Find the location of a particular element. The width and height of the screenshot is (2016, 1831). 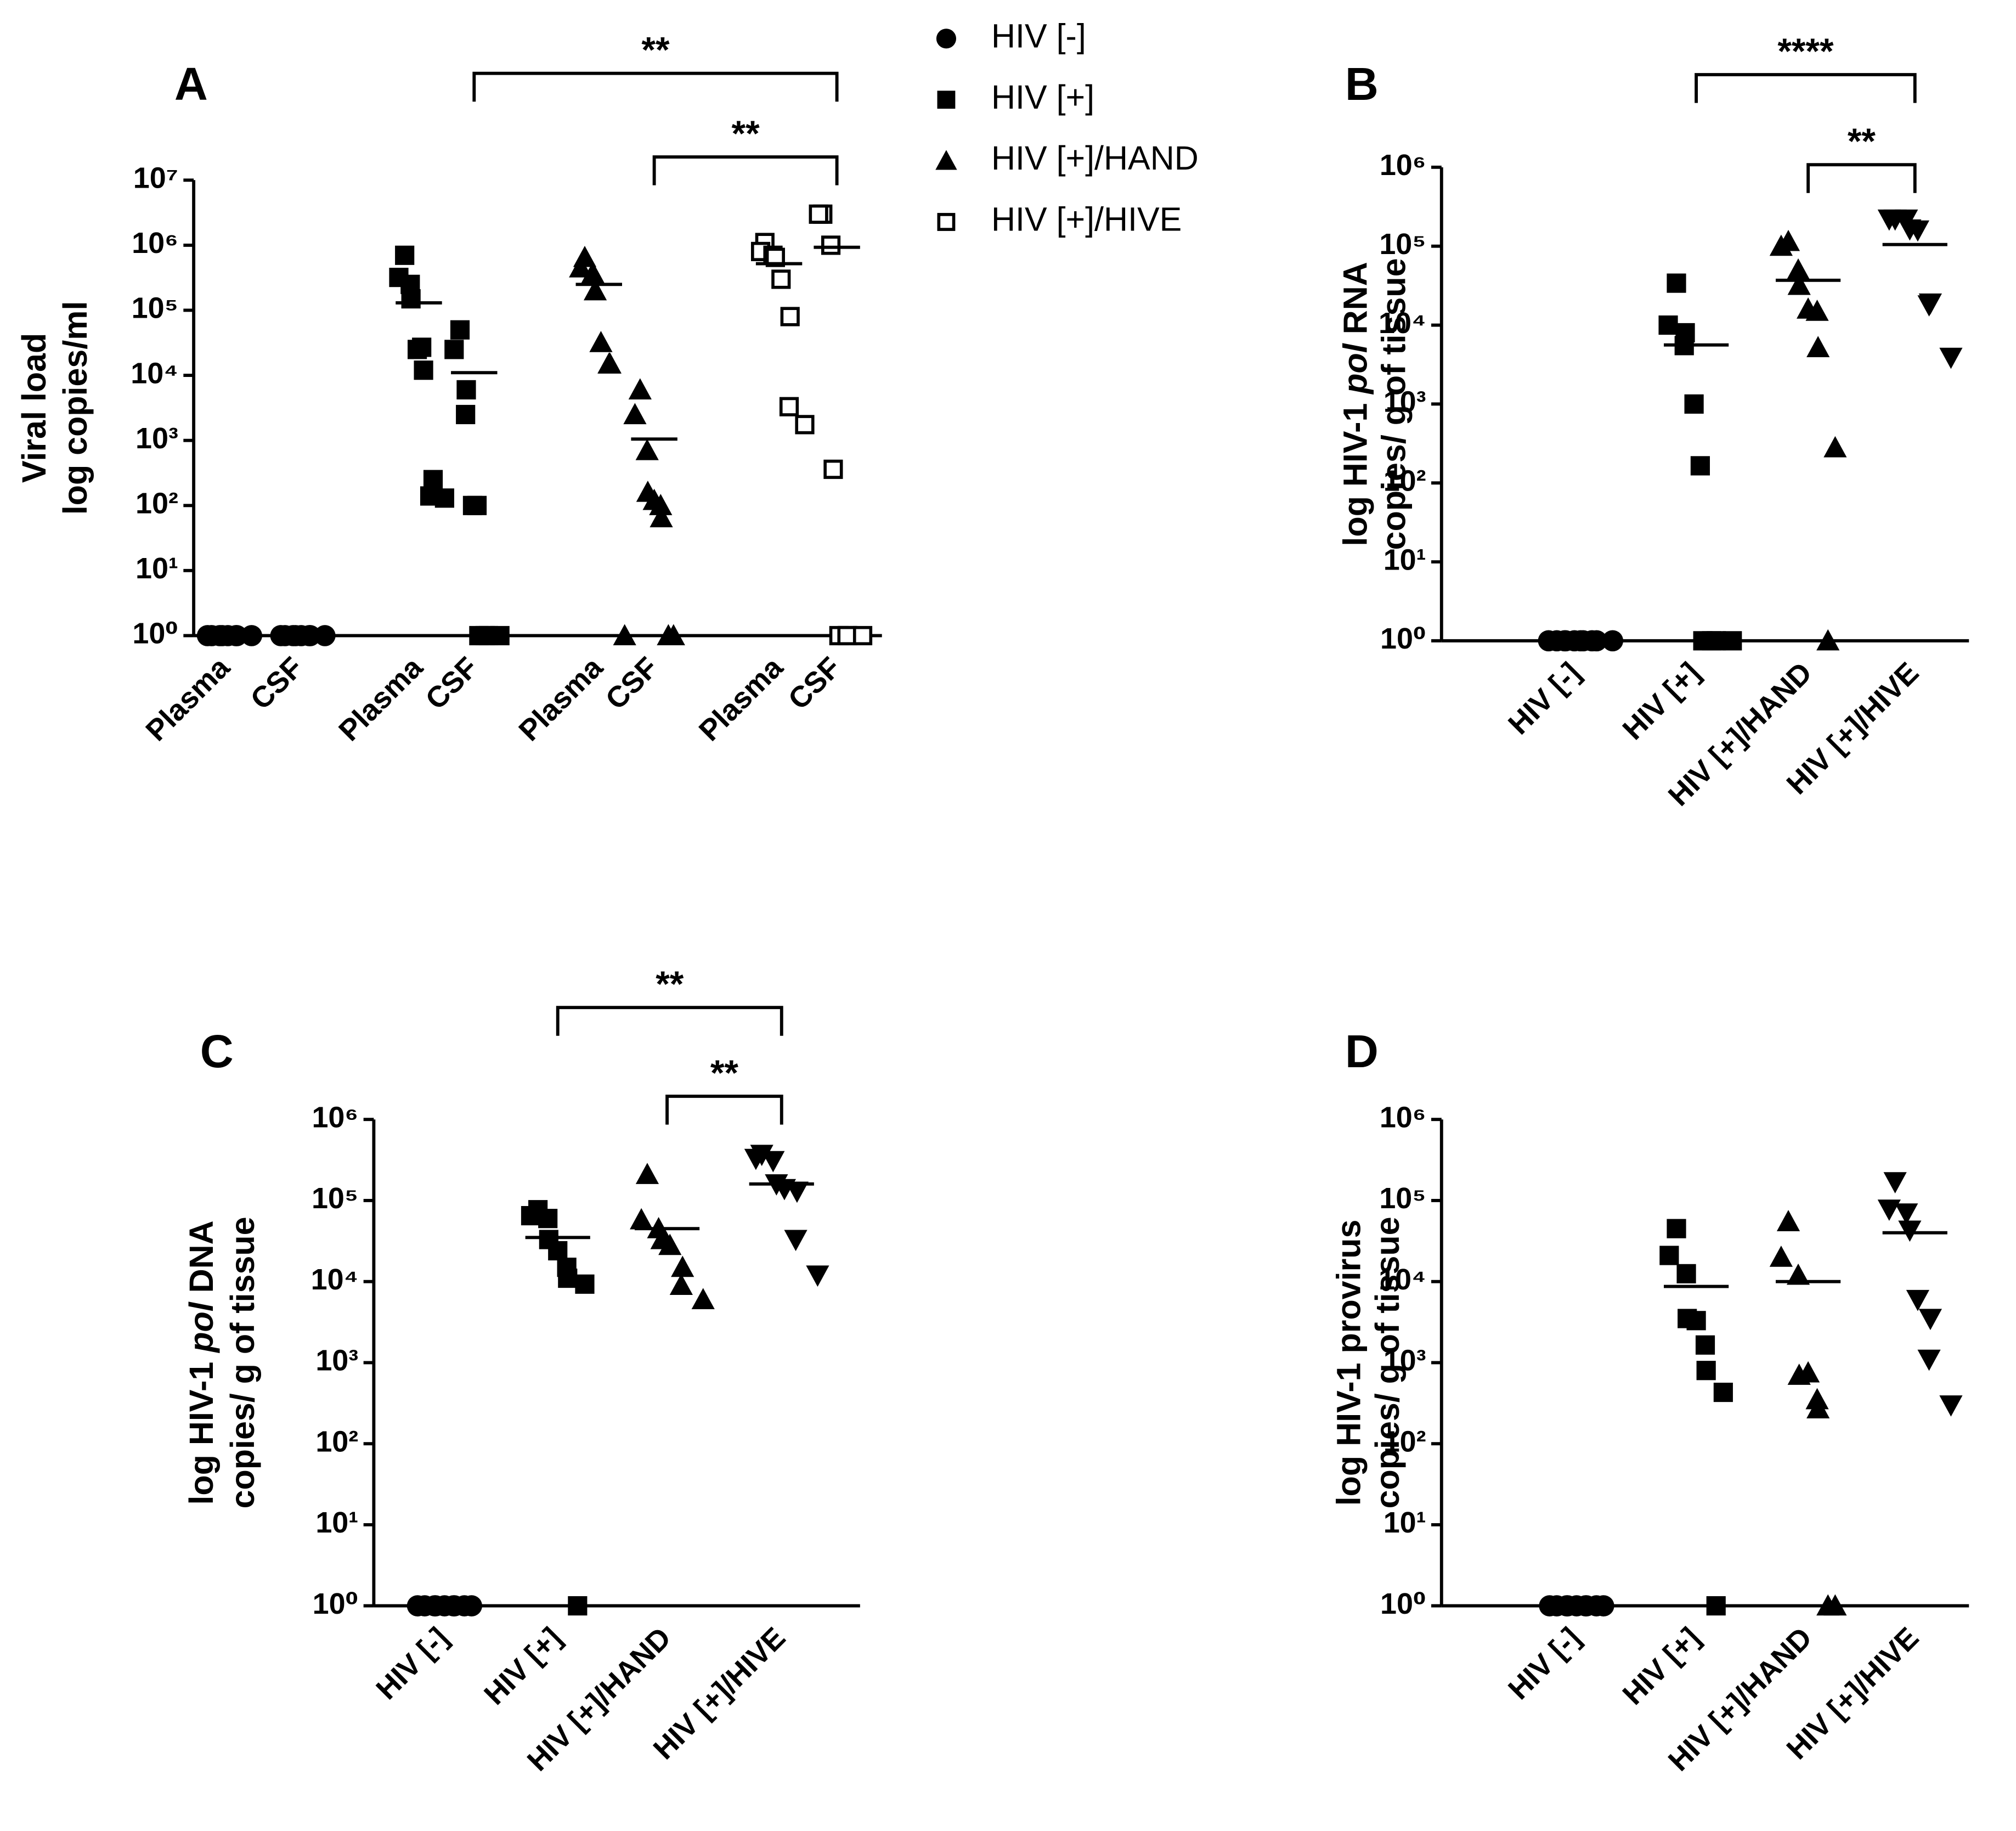

y-axis-label-part: log HIV-1 provirus is located at coordinates (1349, 1363).